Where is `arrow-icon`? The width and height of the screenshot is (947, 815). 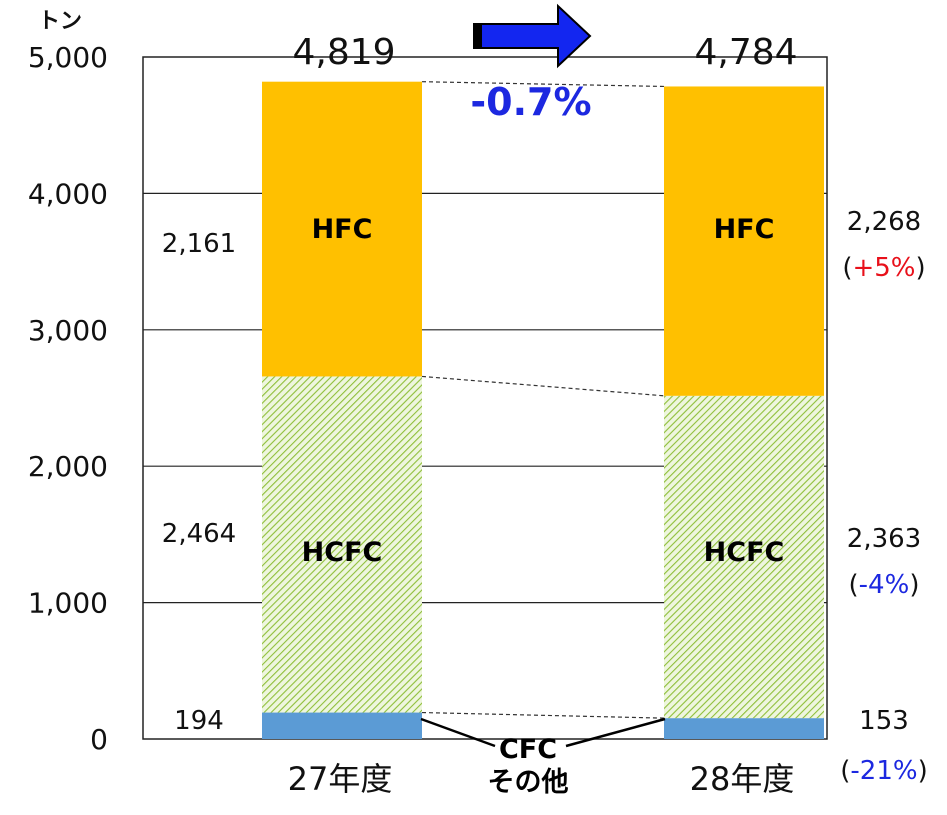
arrow-icon is located at coordinates (532, 36).